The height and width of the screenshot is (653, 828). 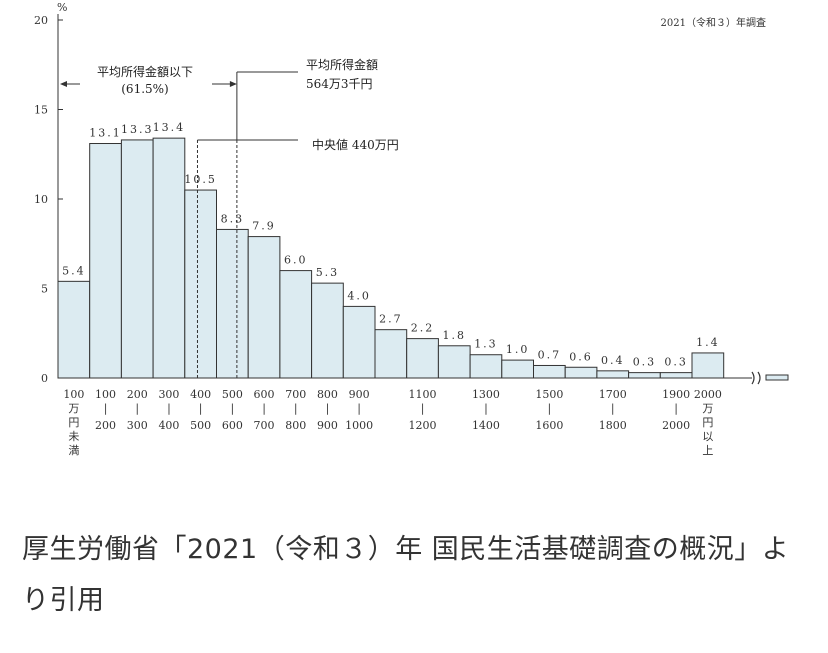 What do you see at coordinates (676, 394) in the screenshot?
I see `x-tick-label: 1900` at bounding box center [676, 394].